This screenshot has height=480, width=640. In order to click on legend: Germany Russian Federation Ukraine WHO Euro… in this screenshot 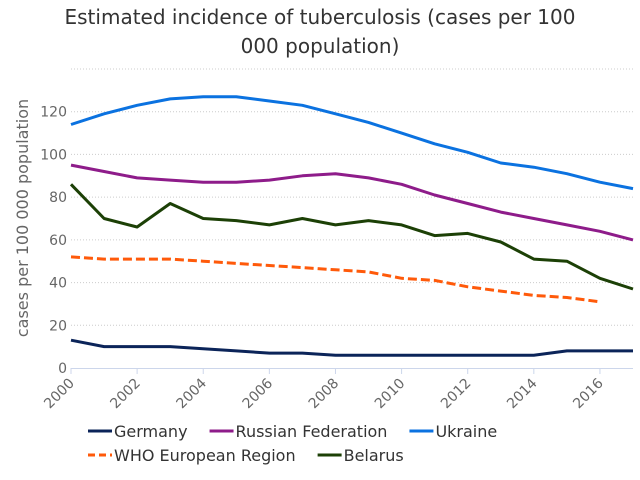, I will do `click(292, 443)`.